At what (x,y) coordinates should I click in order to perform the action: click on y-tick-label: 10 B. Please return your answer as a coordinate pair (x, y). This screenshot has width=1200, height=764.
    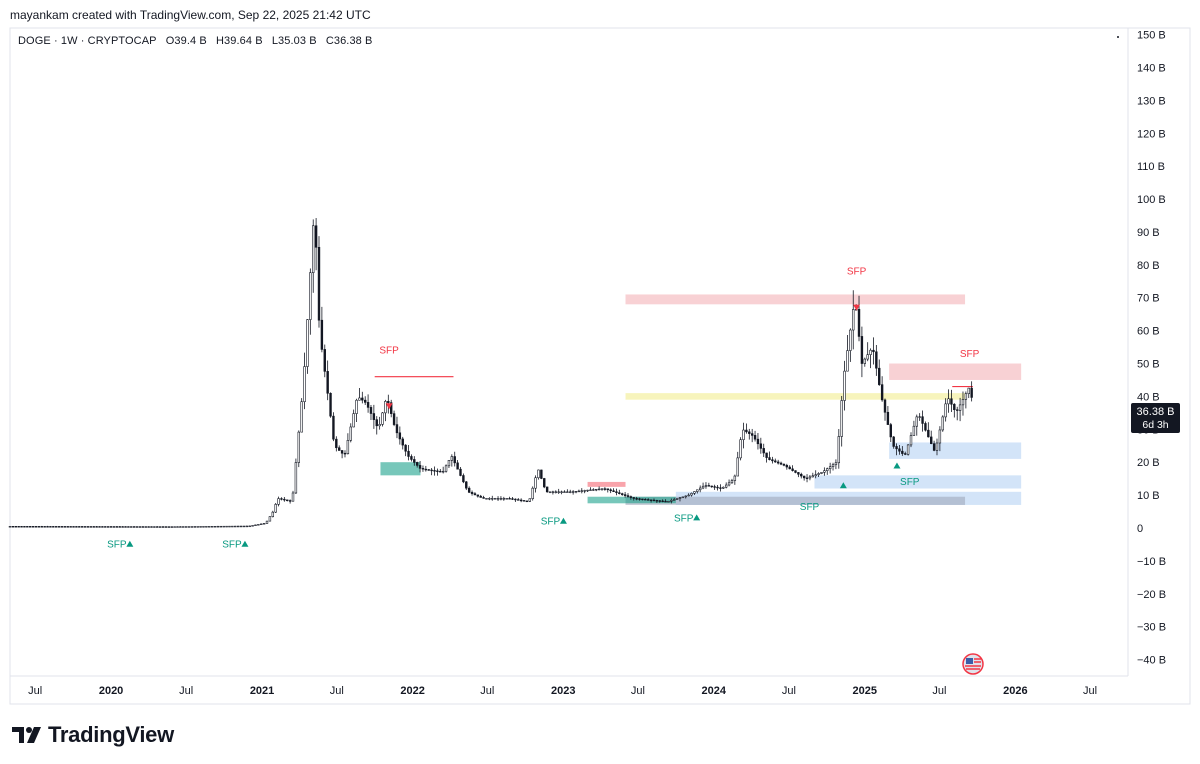
    Looking at the image, I should click on (1148, 496).